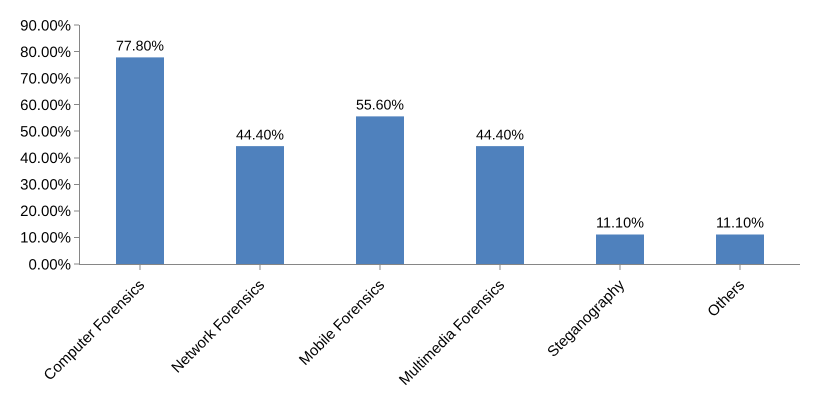 The height and width of the screenshot is (414, 840). What do you see at coordinates (45, 211) in the screenshot?
I see `y-tick-label: 20.00%` at bounding box center [45, 211].